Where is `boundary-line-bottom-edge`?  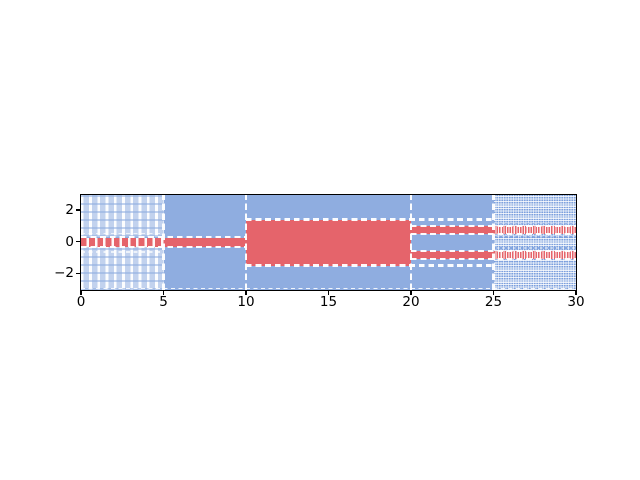
boundary-line-bottom-edge is located at coordinates (328, 288).